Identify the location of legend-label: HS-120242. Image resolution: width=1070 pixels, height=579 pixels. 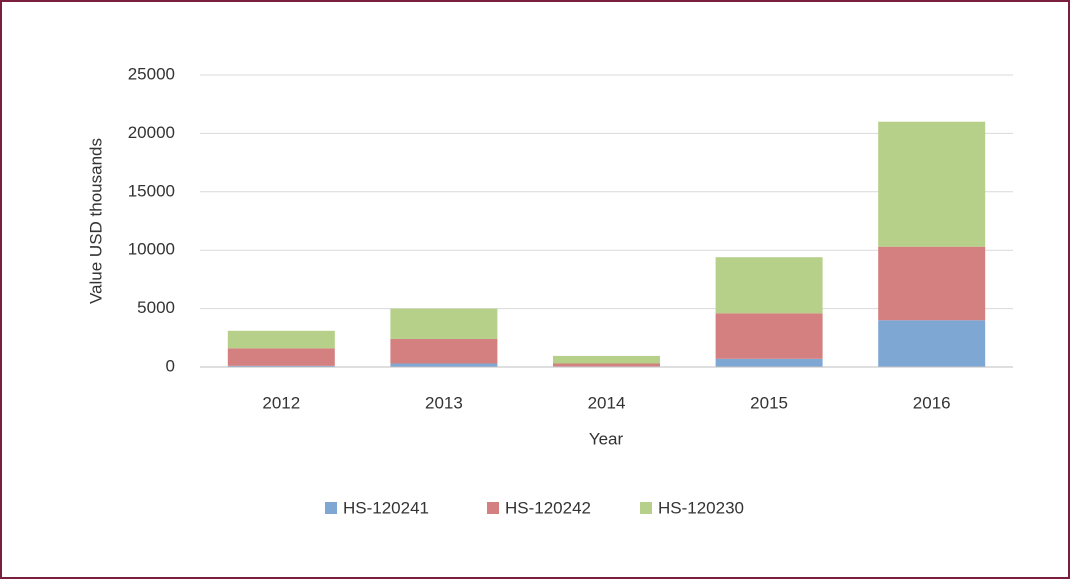
(548, 507).